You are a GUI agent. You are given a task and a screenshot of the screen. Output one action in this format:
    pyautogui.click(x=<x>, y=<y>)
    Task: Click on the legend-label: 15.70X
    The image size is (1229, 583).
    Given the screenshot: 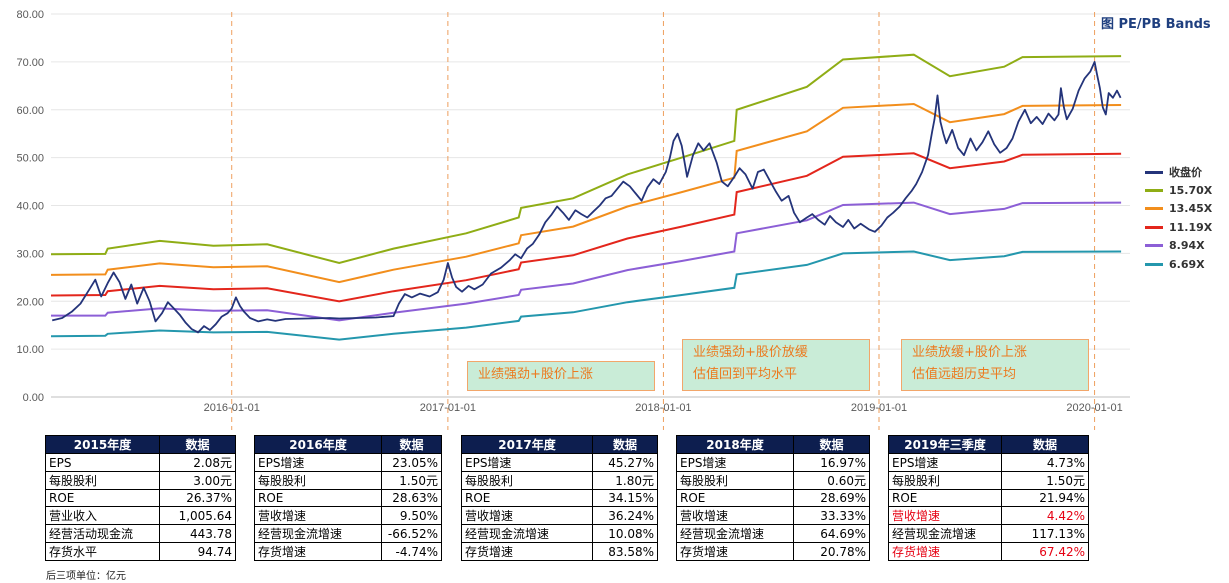 What is the action you would take?
    pyautogui.click(x=1191, y=191)
    